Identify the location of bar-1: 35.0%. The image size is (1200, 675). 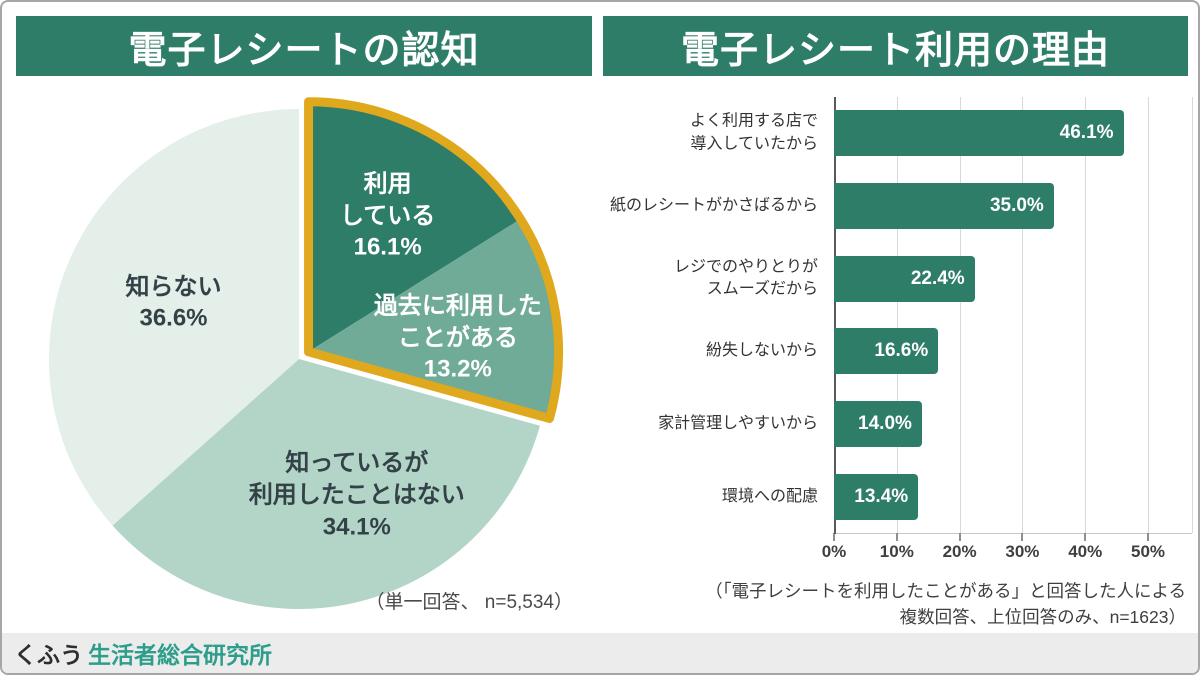
(944, 206).